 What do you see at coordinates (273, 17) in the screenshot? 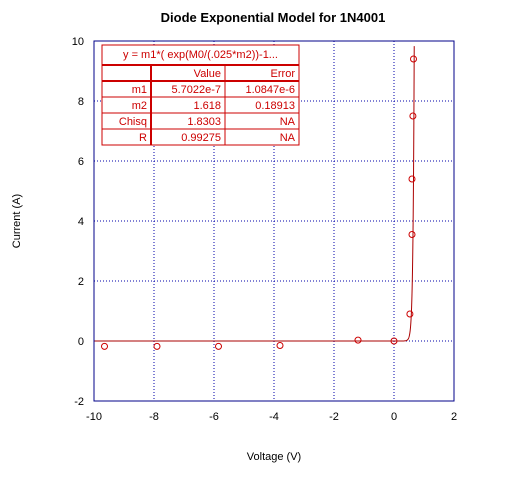
I see `chart-title: Diode Exponential Model for 1N4001` at bounding box center [273, 17].